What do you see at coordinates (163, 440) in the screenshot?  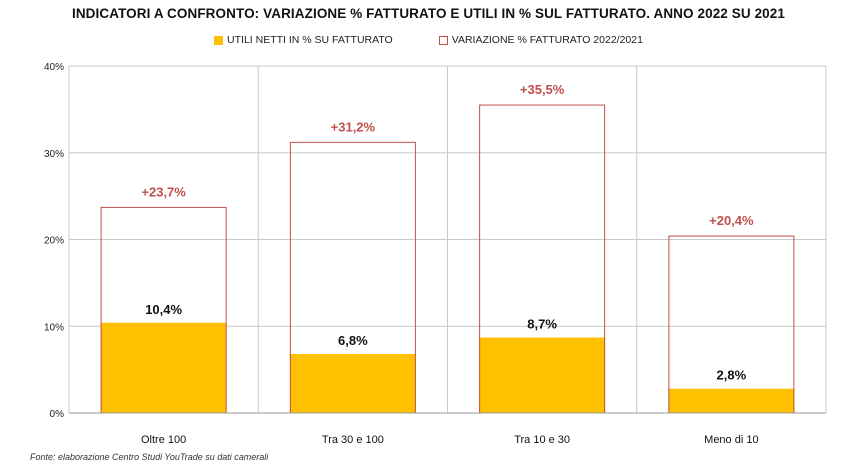 I see `x-tick-label: Oltre 100` at bounding box center [163, 440].